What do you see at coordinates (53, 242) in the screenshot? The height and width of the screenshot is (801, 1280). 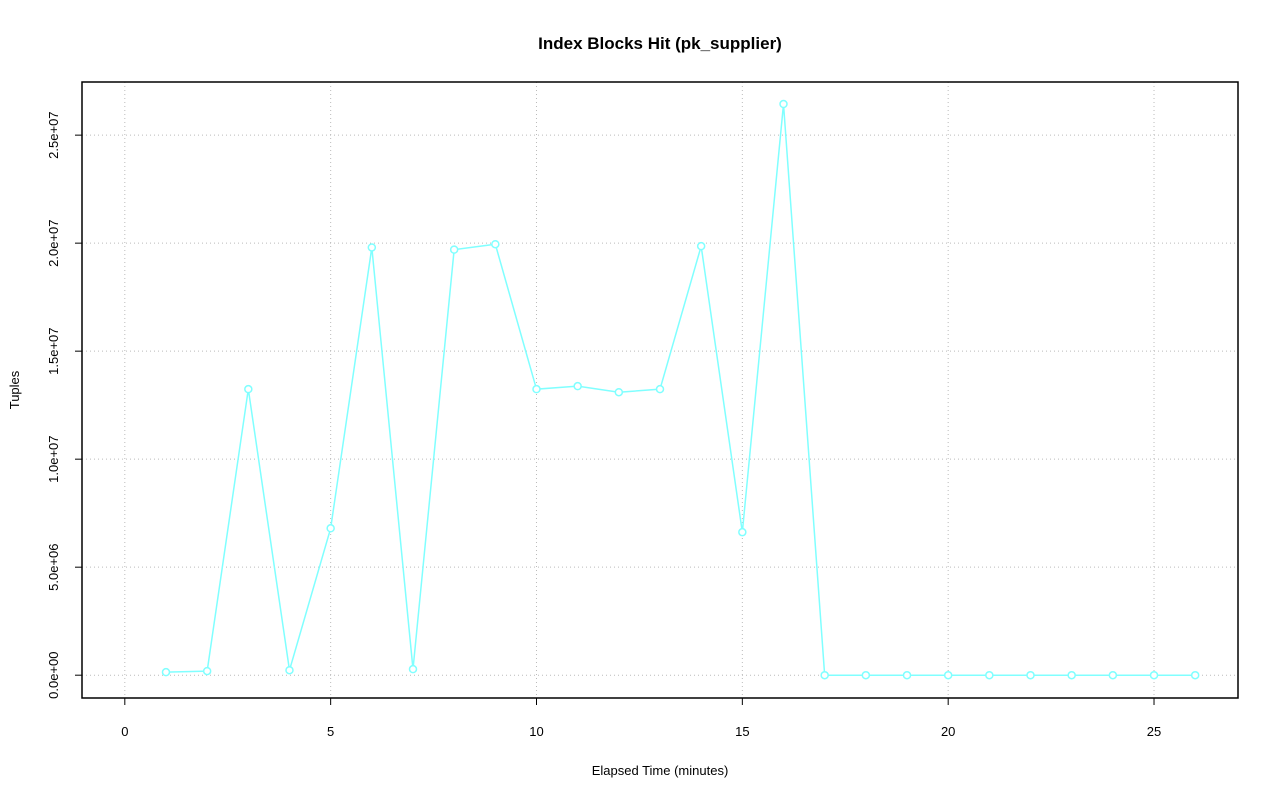 I see `y-tick-label: 2.0e+07` at bounding box center [53, 242].